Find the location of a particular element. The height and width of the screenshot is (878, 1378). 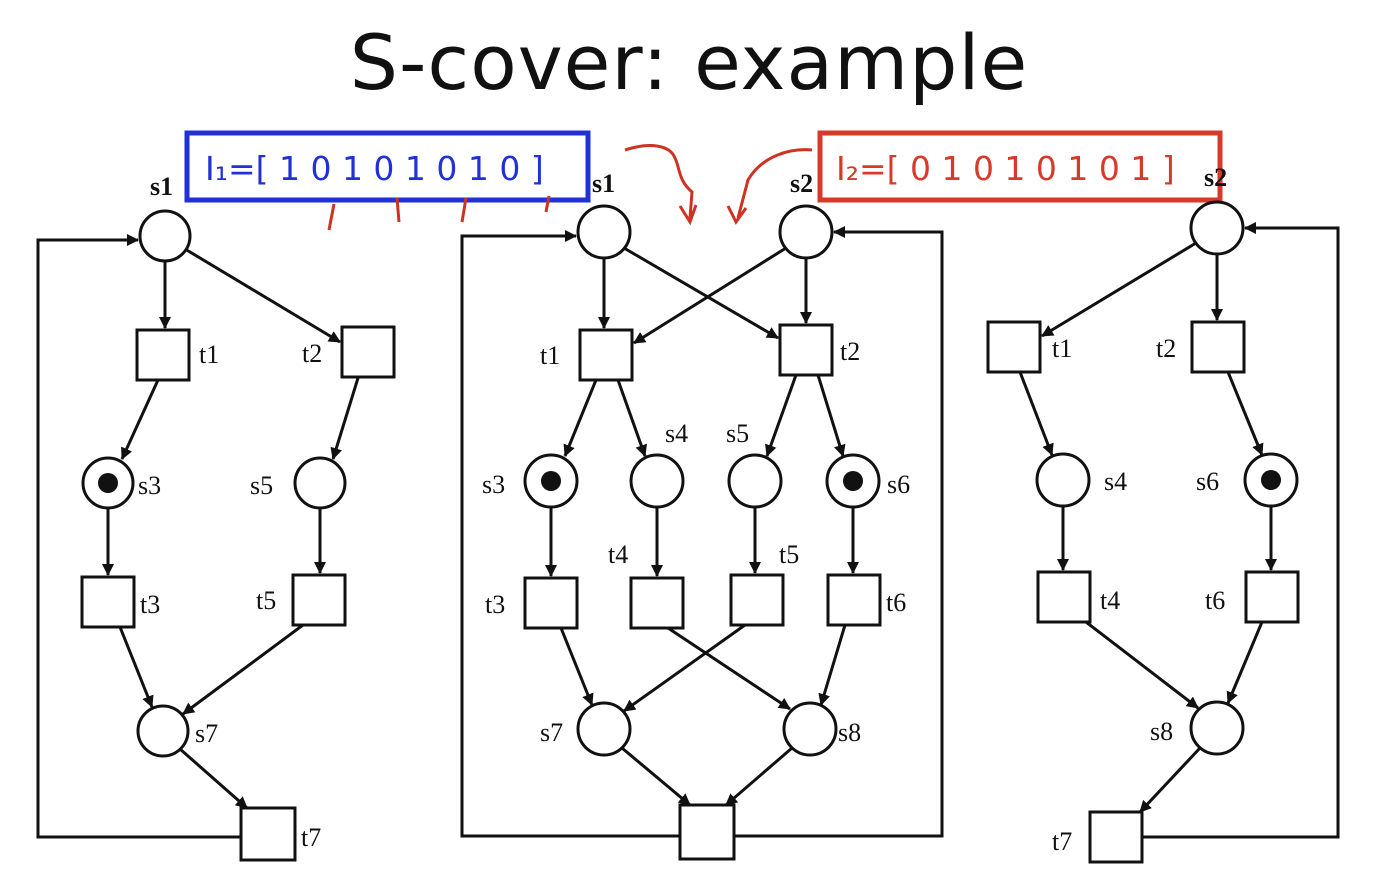

invariant-i2-box is located at coordinates (1020, 166).